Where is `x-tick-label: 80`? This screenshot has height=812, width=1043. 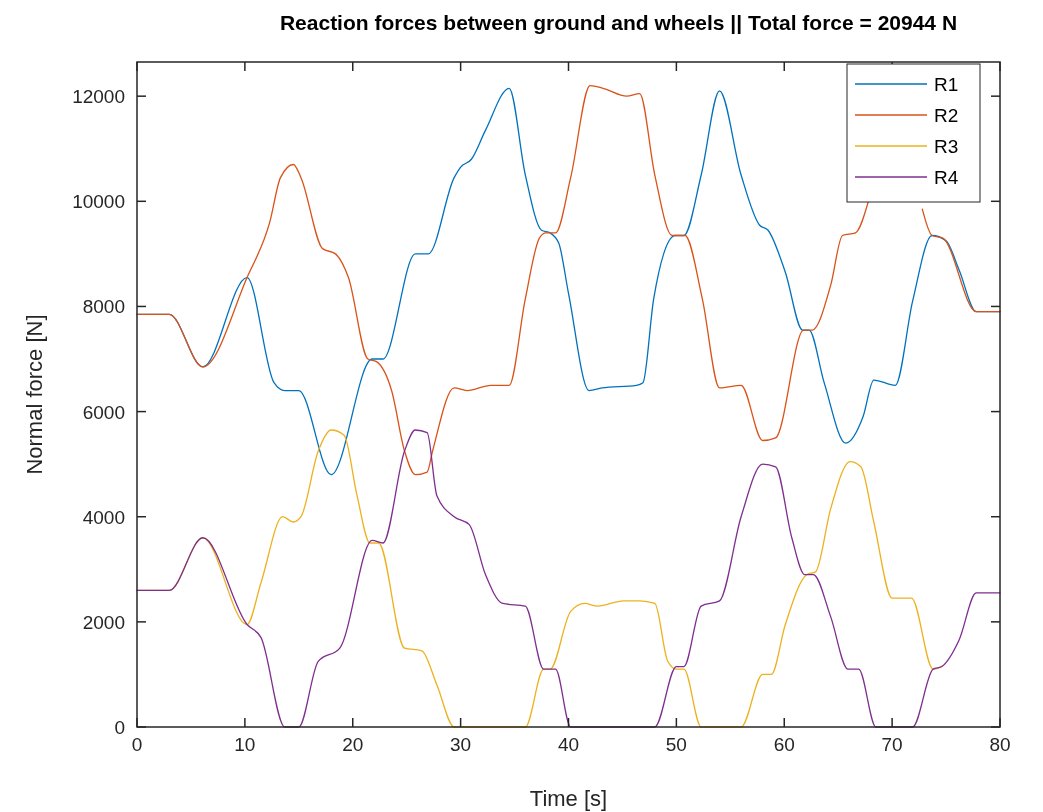
x-tick-label: 80 is located at coordinates (1000, 744).